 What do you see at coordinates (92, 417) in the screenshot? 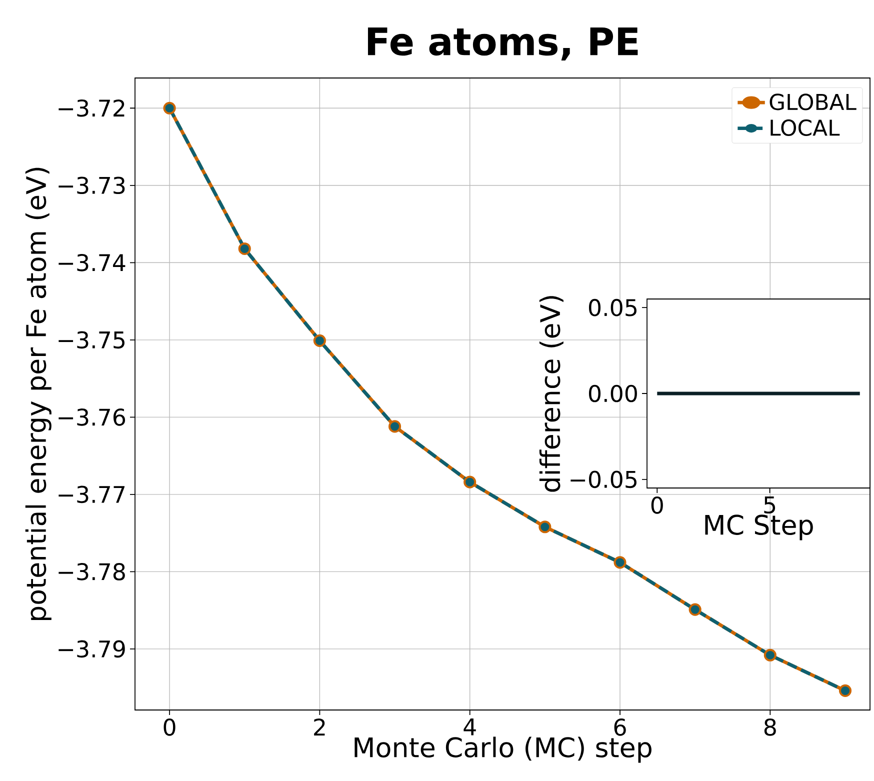
I see `y-tick-label: −3.76` at bounding box center [92, 417].